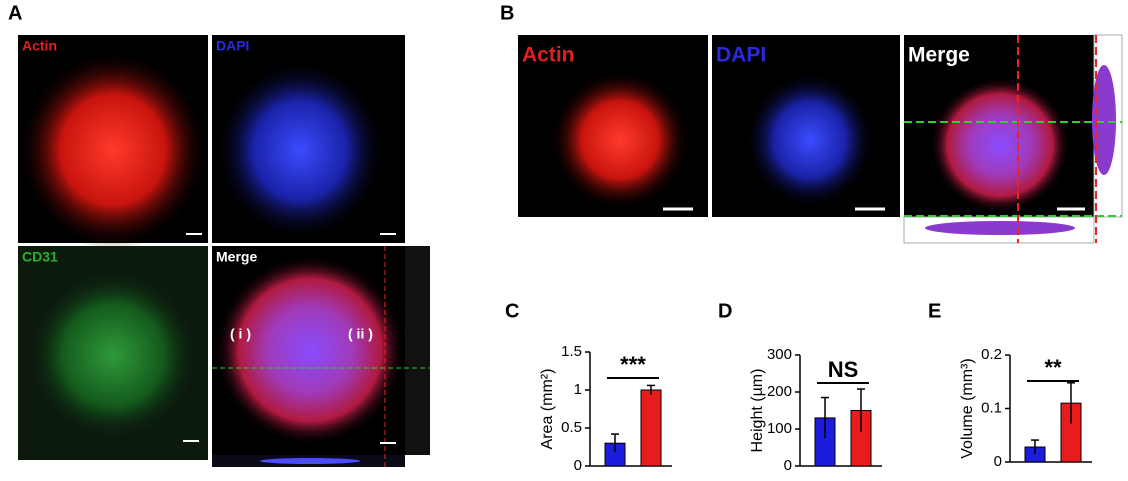 The image size is (1128, 481). Describe the element at coordinates (991, 354) in the screenshot. I see `y-tick-label: 0.2` at that location.